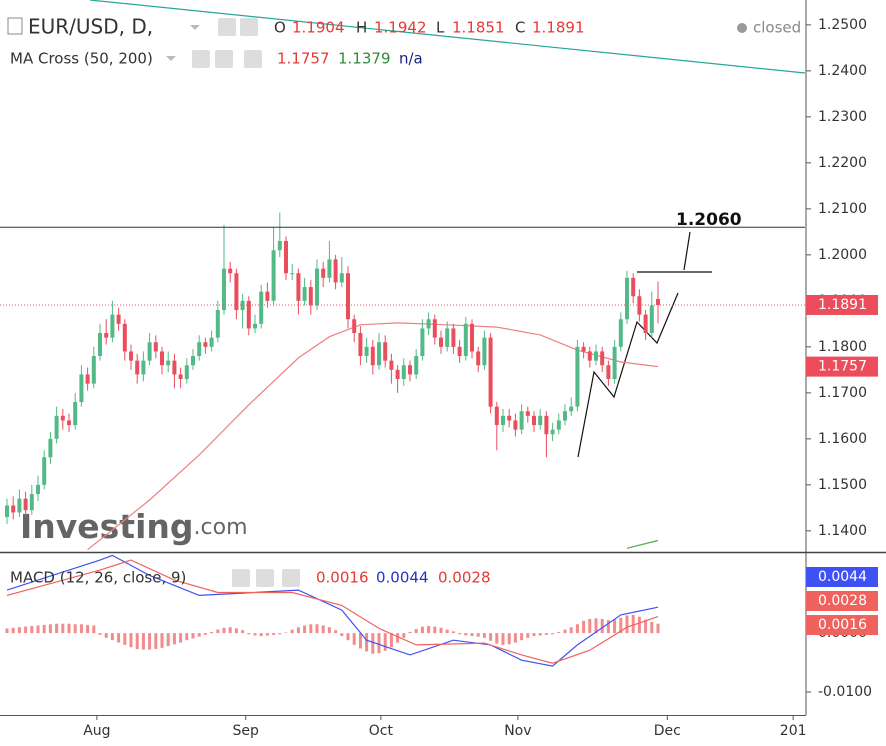 Image resolution: width=886 pixels, height=746 pixels. What do you see at coordinates (667, 731) in the screenshot?
I see `x-tick-label: Dec` at bounding box center [667, 731].